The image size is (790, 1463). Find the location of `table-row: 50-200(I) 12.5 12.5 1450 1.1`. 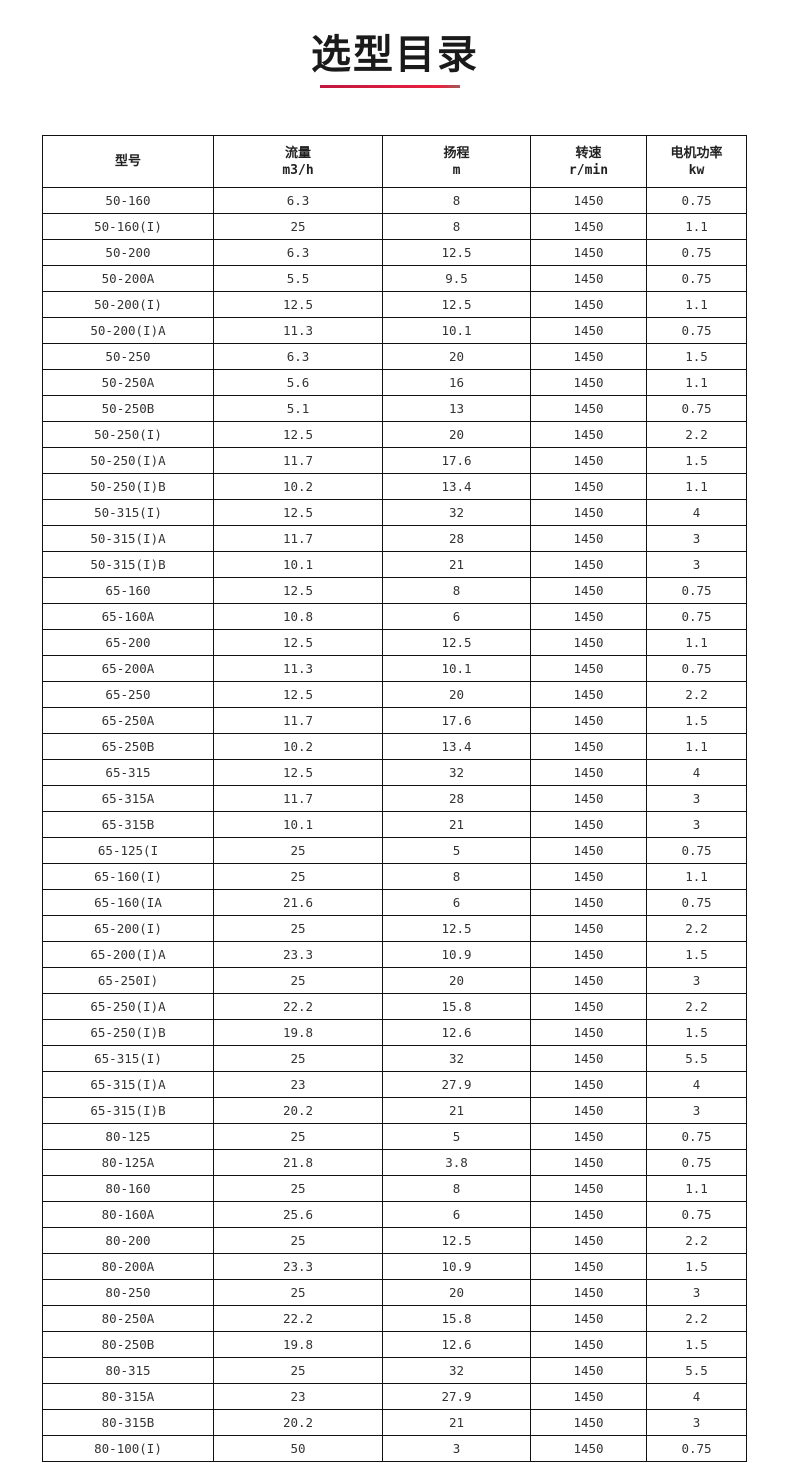

table-row: 50-200(I) 12.5 12.5 1450 1.1 is located at coordinates (394, 304).